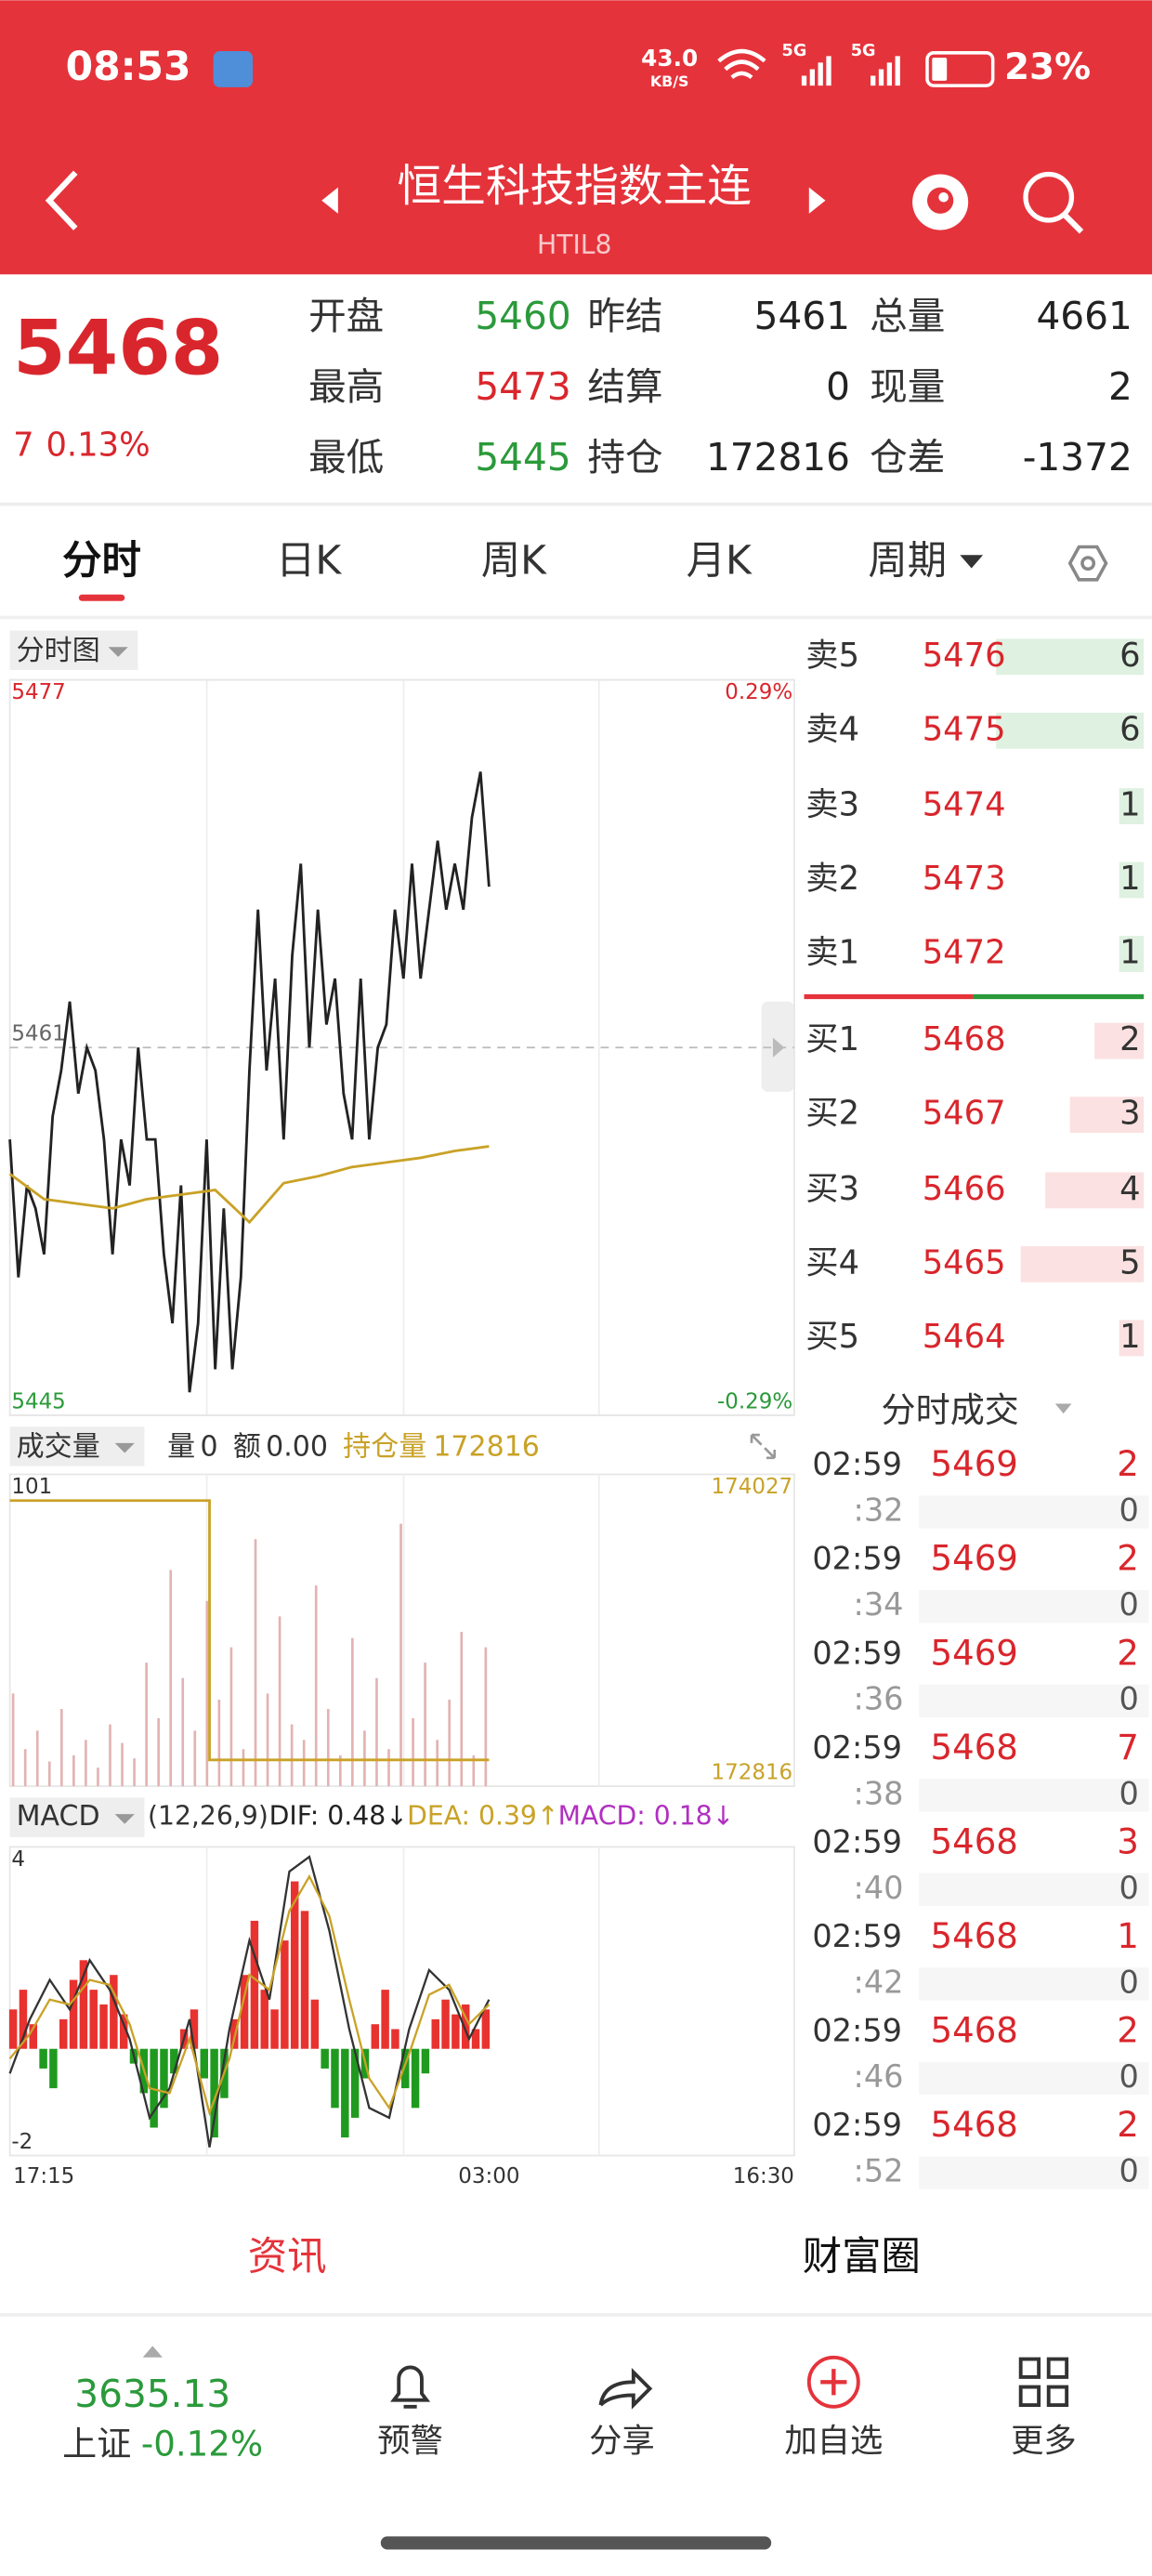 This screenshot has height=2576, width=1152. I want to click on field-value: 172816, so click(778, 457).